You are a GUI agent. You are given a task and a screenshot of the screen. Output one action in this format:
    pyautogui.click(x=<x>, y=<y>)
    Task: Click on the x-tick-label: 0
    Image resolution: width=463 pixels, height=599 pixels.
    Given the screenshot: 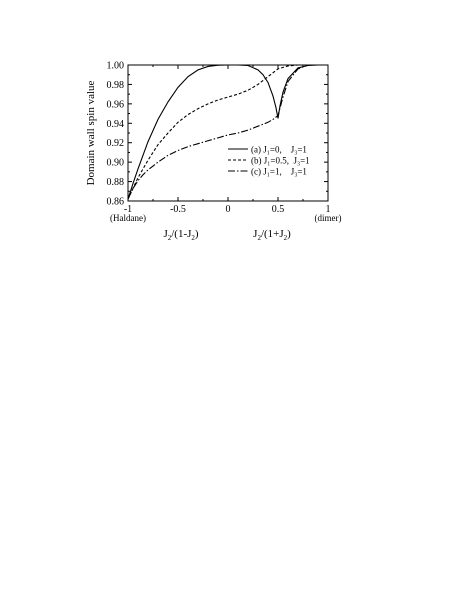 What is the action you would take?
    pyautogui.click(x=228, y=209)
    